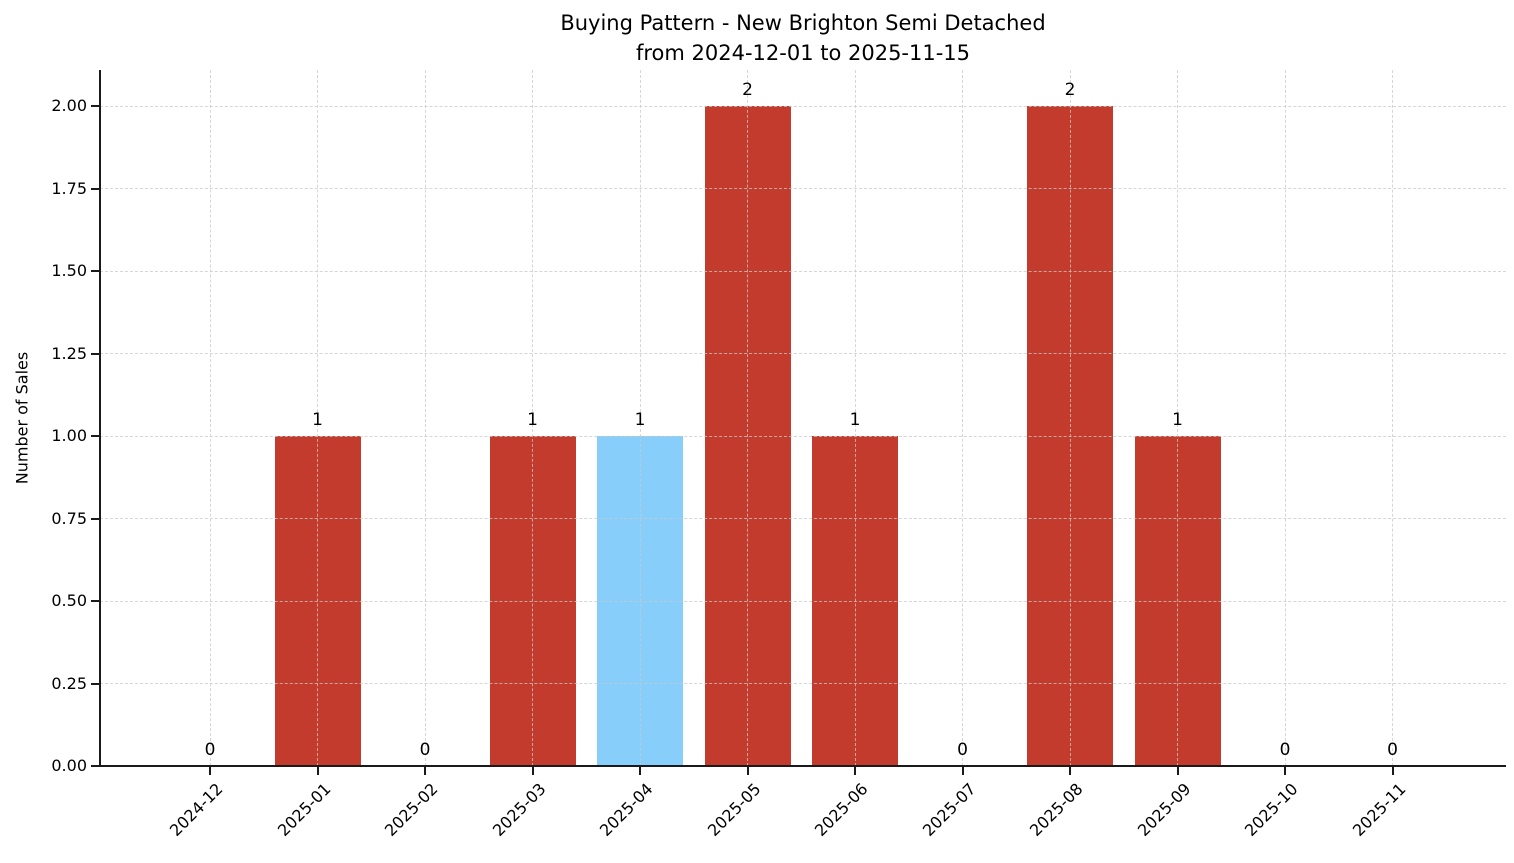 This screenshot has height=863, width=1514. I want to click on x-tick-label-2025-05: 2025-05, so click(734, 810).